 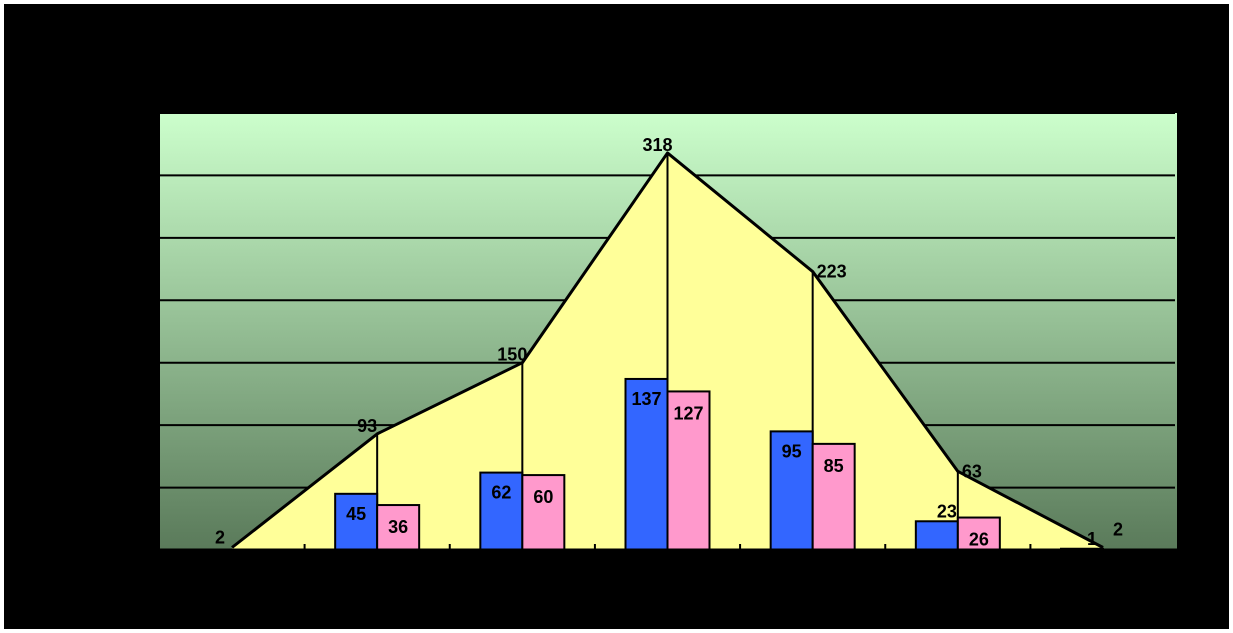 I want to click on data-label: 85, so click(x=834, y=466).